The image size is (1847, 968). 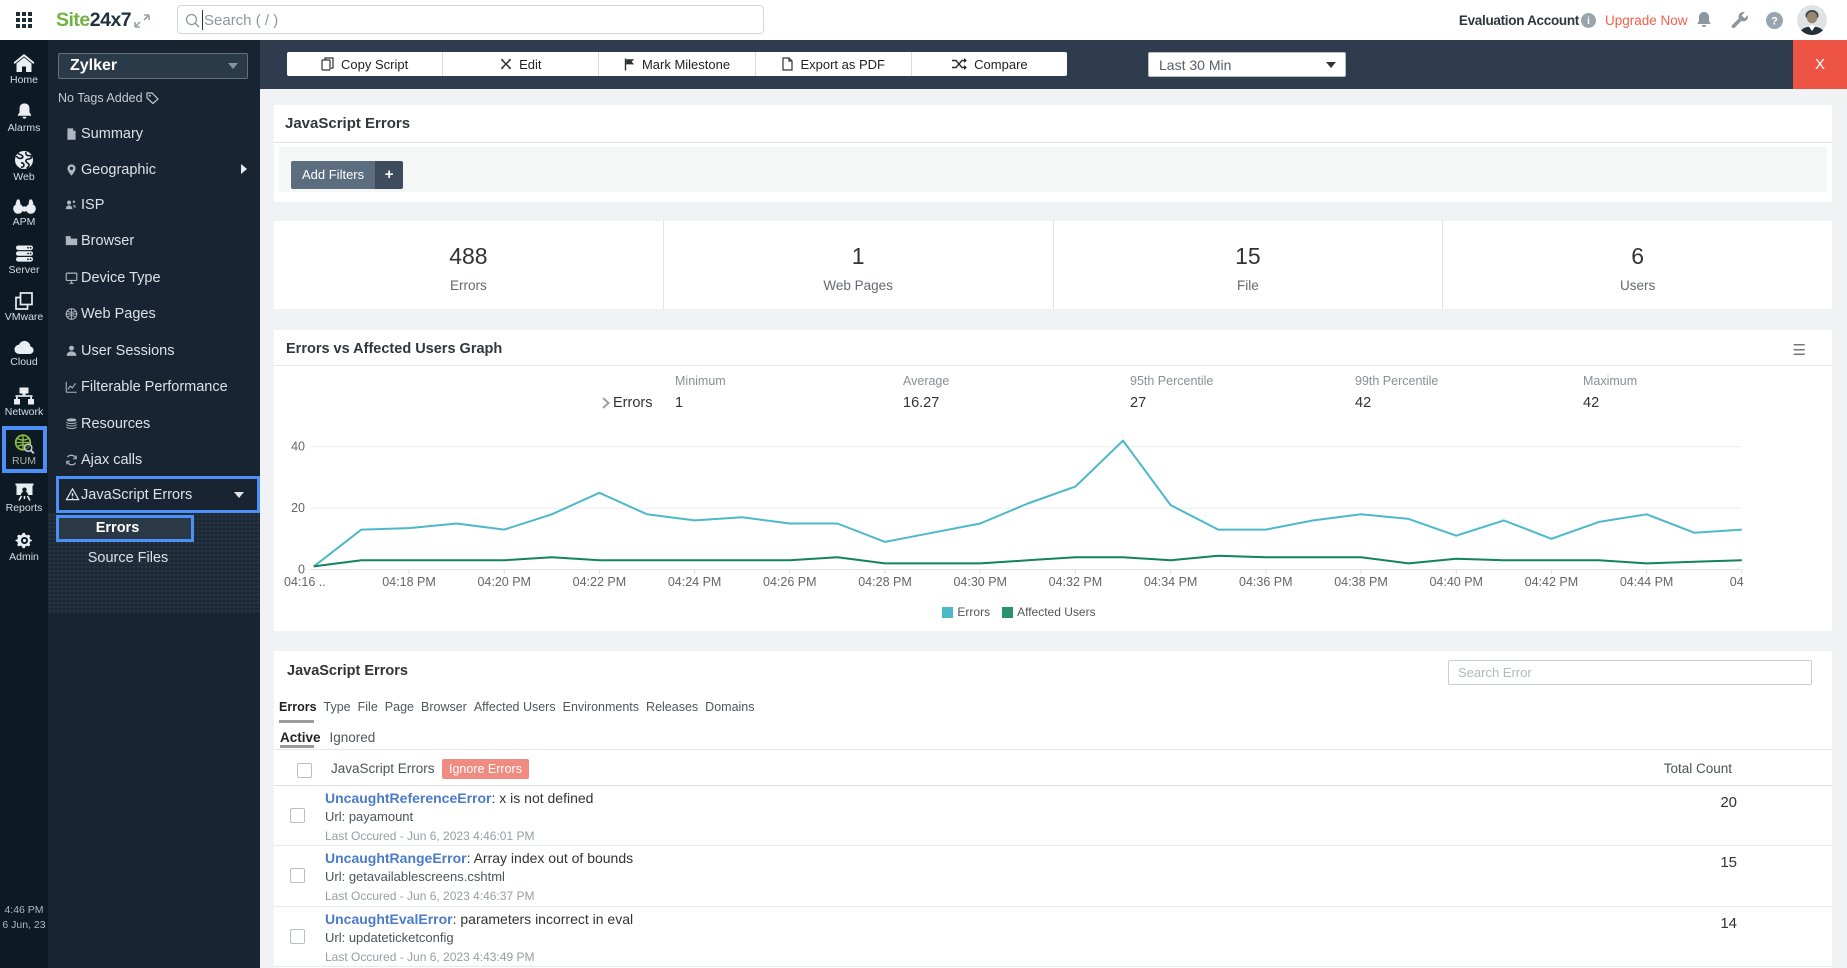 I want to click on svg-text: 04:16 .., so click(x=305, y=582).